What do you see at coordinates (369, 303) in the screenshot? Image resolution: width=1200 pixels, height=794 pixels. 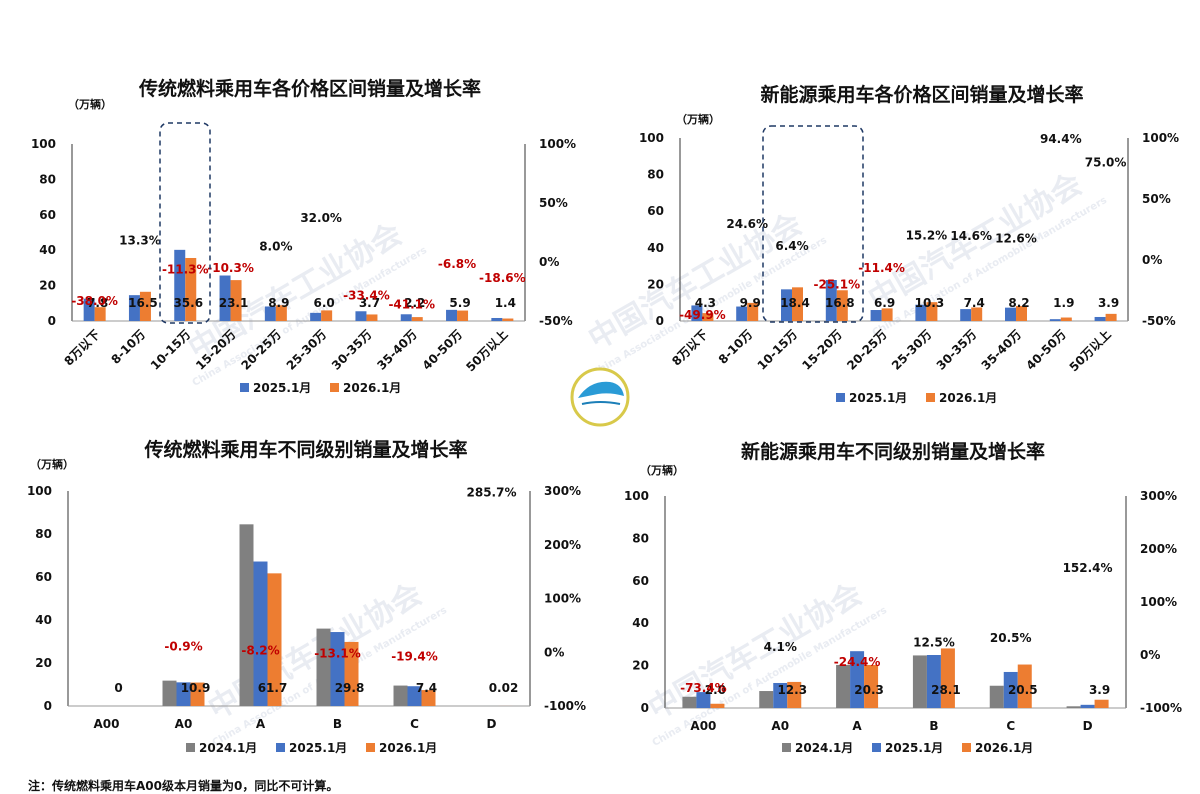 I see `value-label: 3.7` at bounding box center [369, 303].